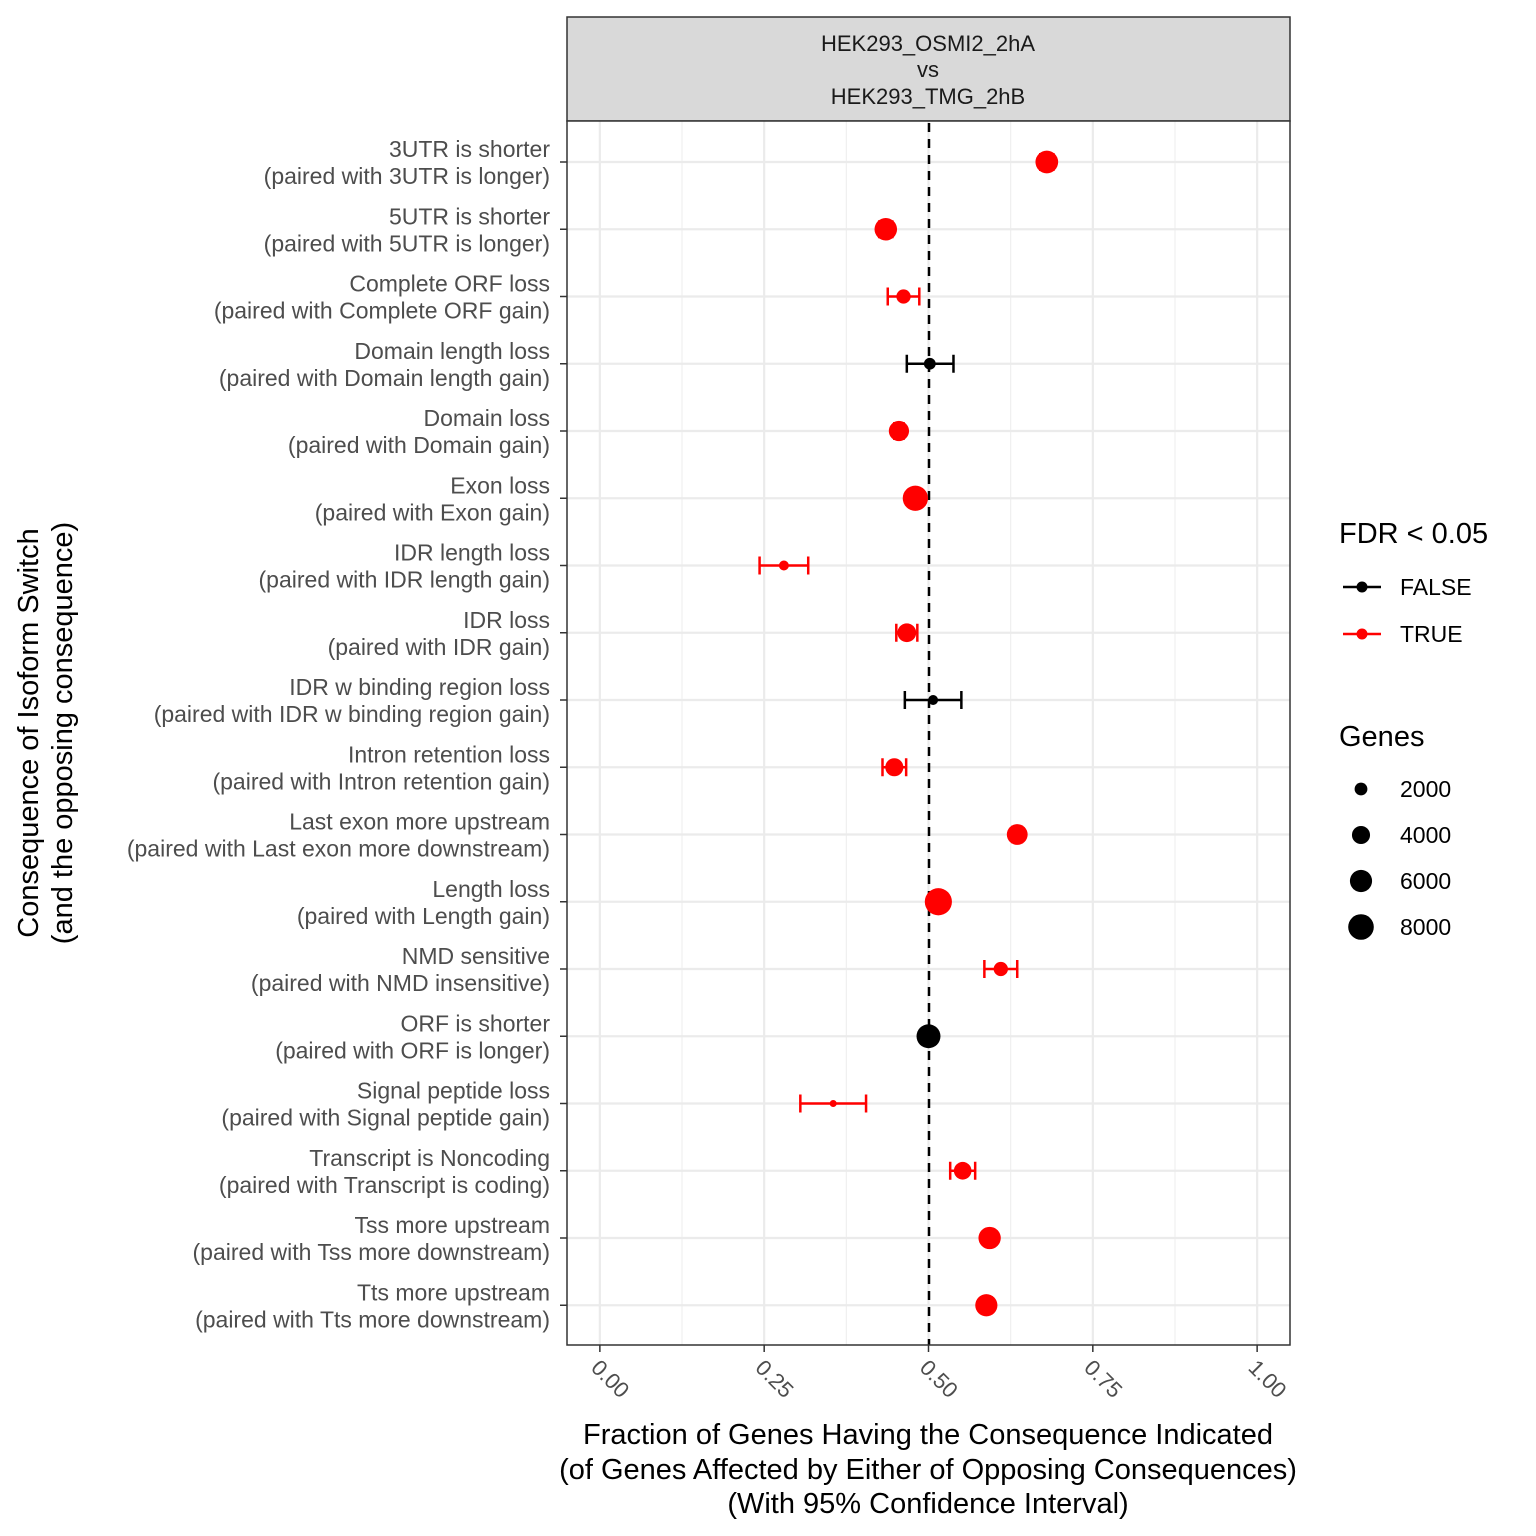 This screenshot has width=1536, height=1536. Describe the element at coordinates (1425, 789) in the screenshot. I see `legend-size-label: 2000` at that location.